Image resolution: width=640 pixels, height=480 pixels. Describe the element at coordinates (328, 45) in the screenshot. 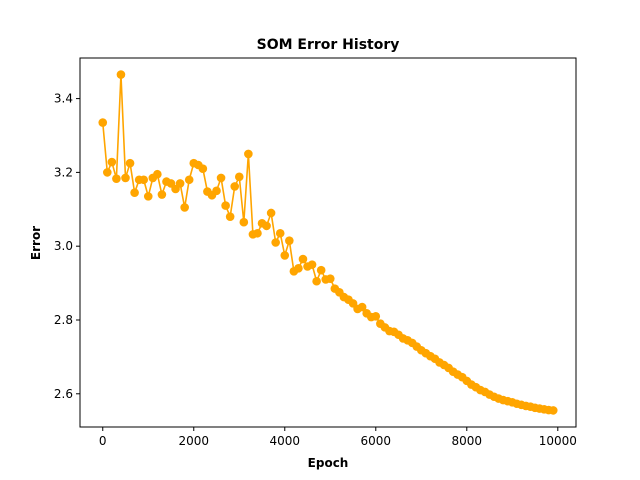

I see `chart-title: SOM Error History` at that location.